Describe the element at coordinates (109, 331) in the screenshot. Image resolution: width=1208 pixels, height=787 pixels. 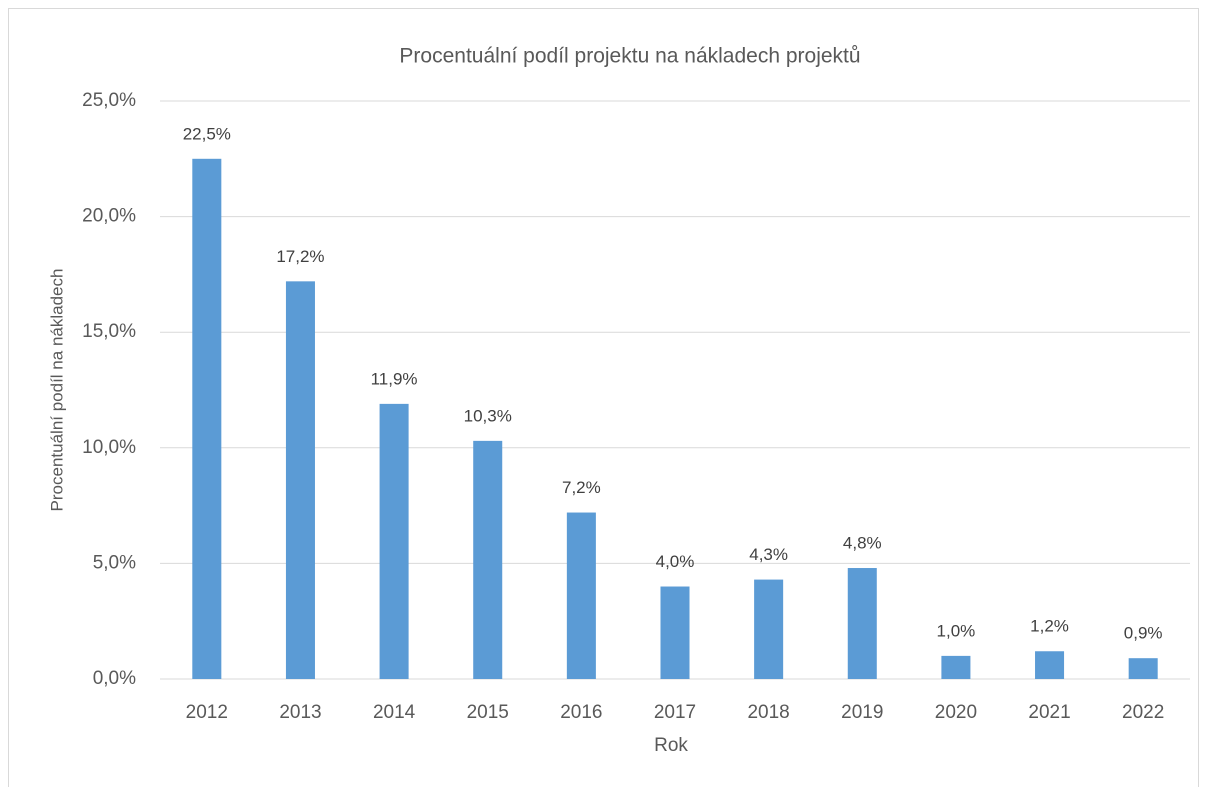
I see `y-tick-label: 15,0%` at that location.